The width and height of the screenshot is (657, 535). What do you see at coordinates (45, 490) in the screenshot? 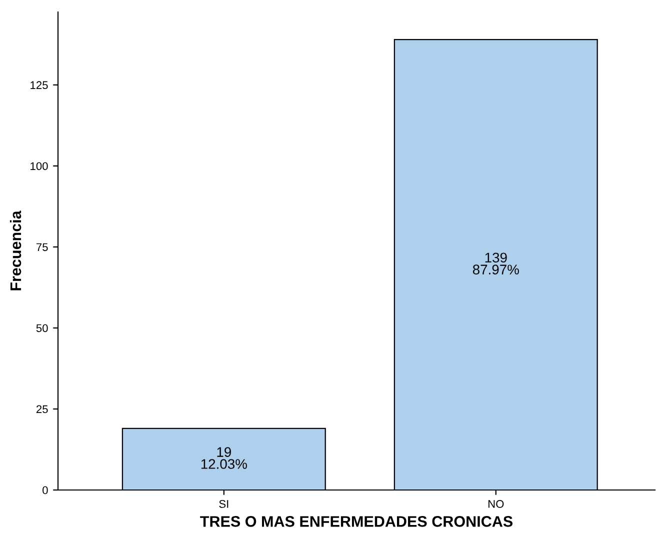
I see `y-tick-label: 0` at bounding box center [45, 490].